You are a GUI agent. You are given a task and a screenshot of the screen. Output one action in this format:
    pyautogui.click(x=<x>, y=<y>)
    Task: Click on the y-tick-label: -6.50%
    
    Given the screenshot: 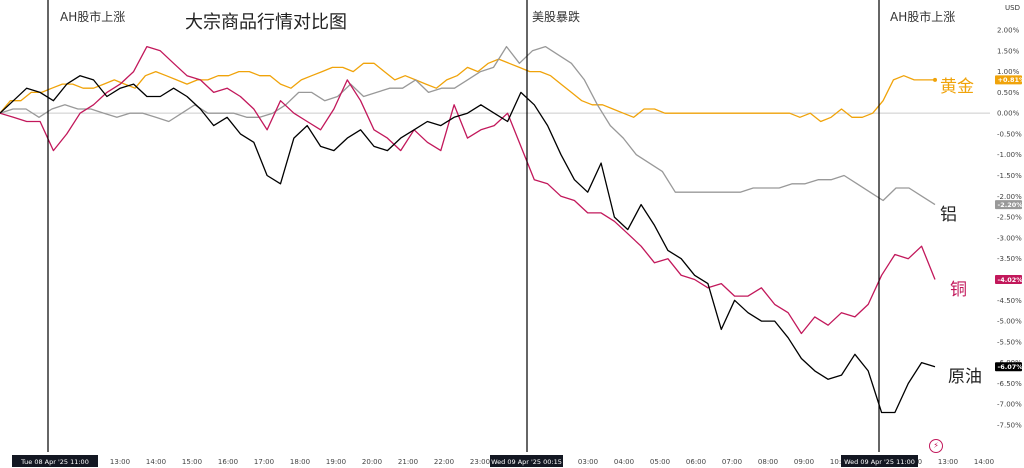 What is the action you would take?
    pyautogui.click(x=1009, y=384)
    